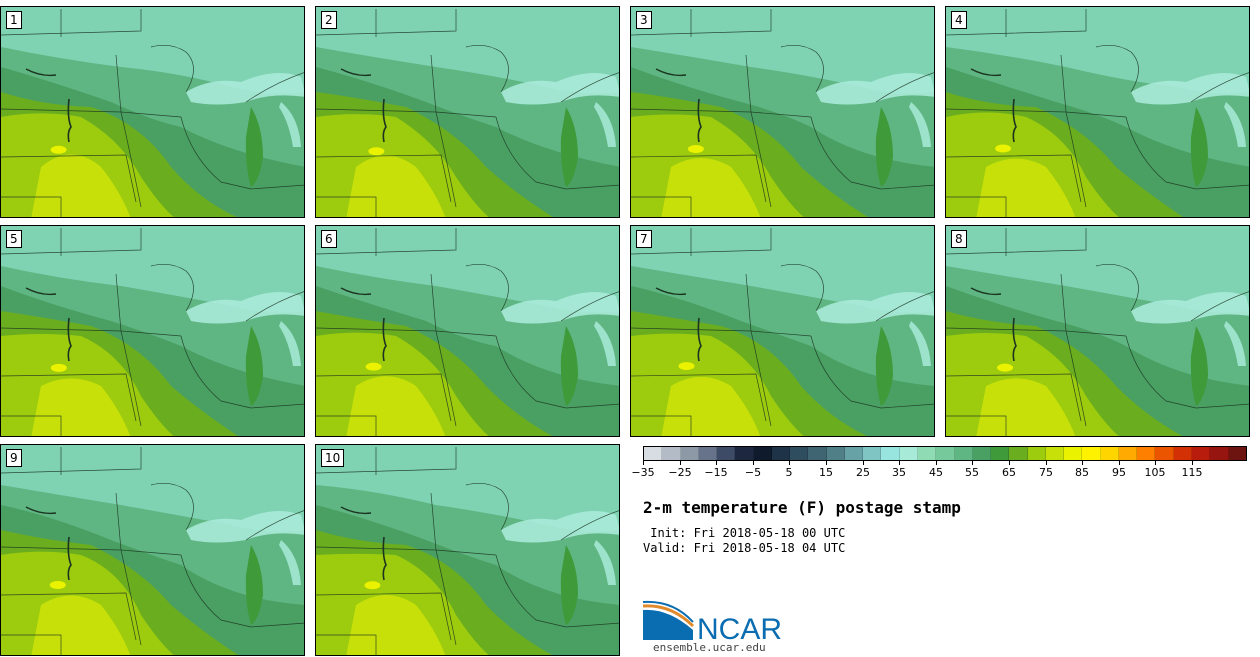  I want to click on colorbar-tick-label: 105, so click(1155, 472).